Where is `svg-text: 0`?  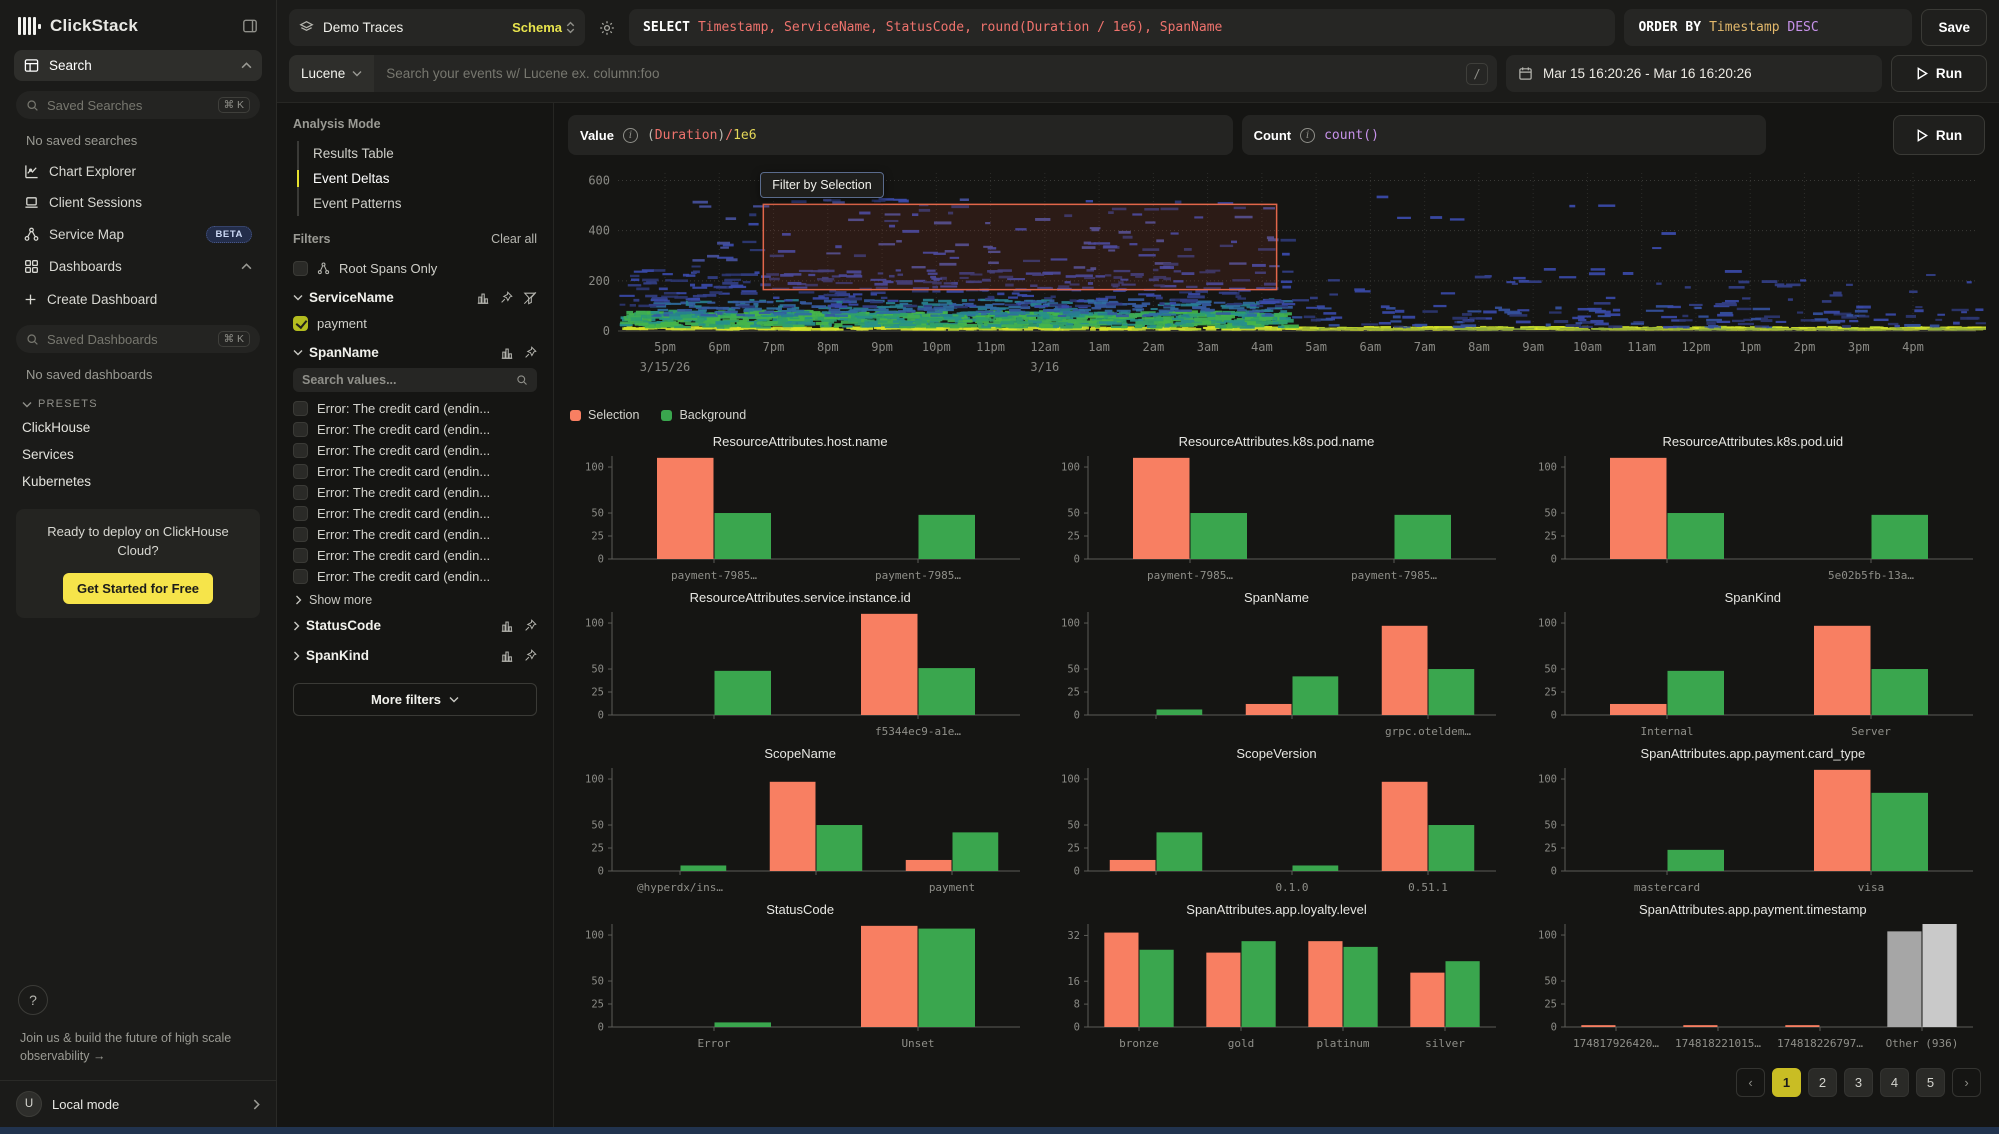
svg-text: 0 is located at coordinates (1553, 716).